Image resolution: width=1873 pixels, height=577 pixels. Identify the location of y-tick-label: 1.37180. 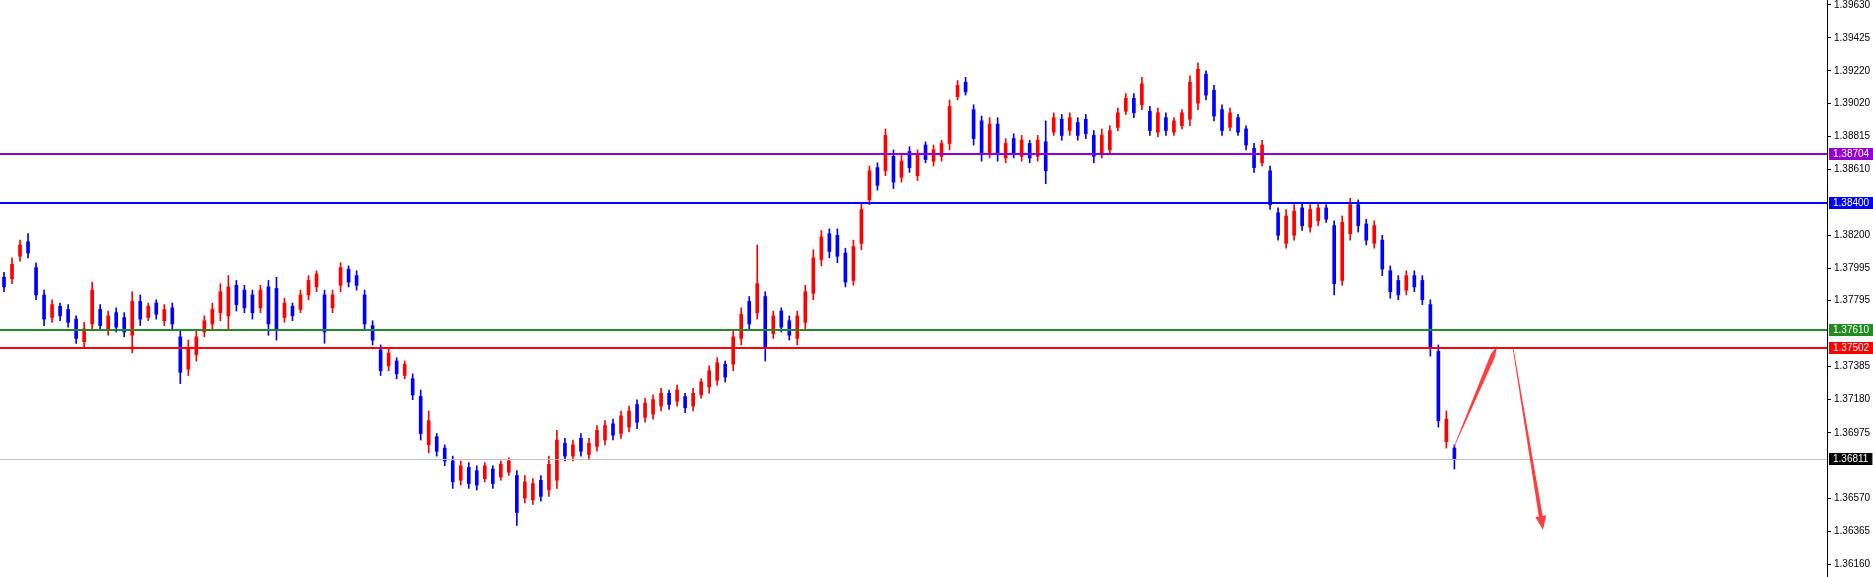
(1852, 399).